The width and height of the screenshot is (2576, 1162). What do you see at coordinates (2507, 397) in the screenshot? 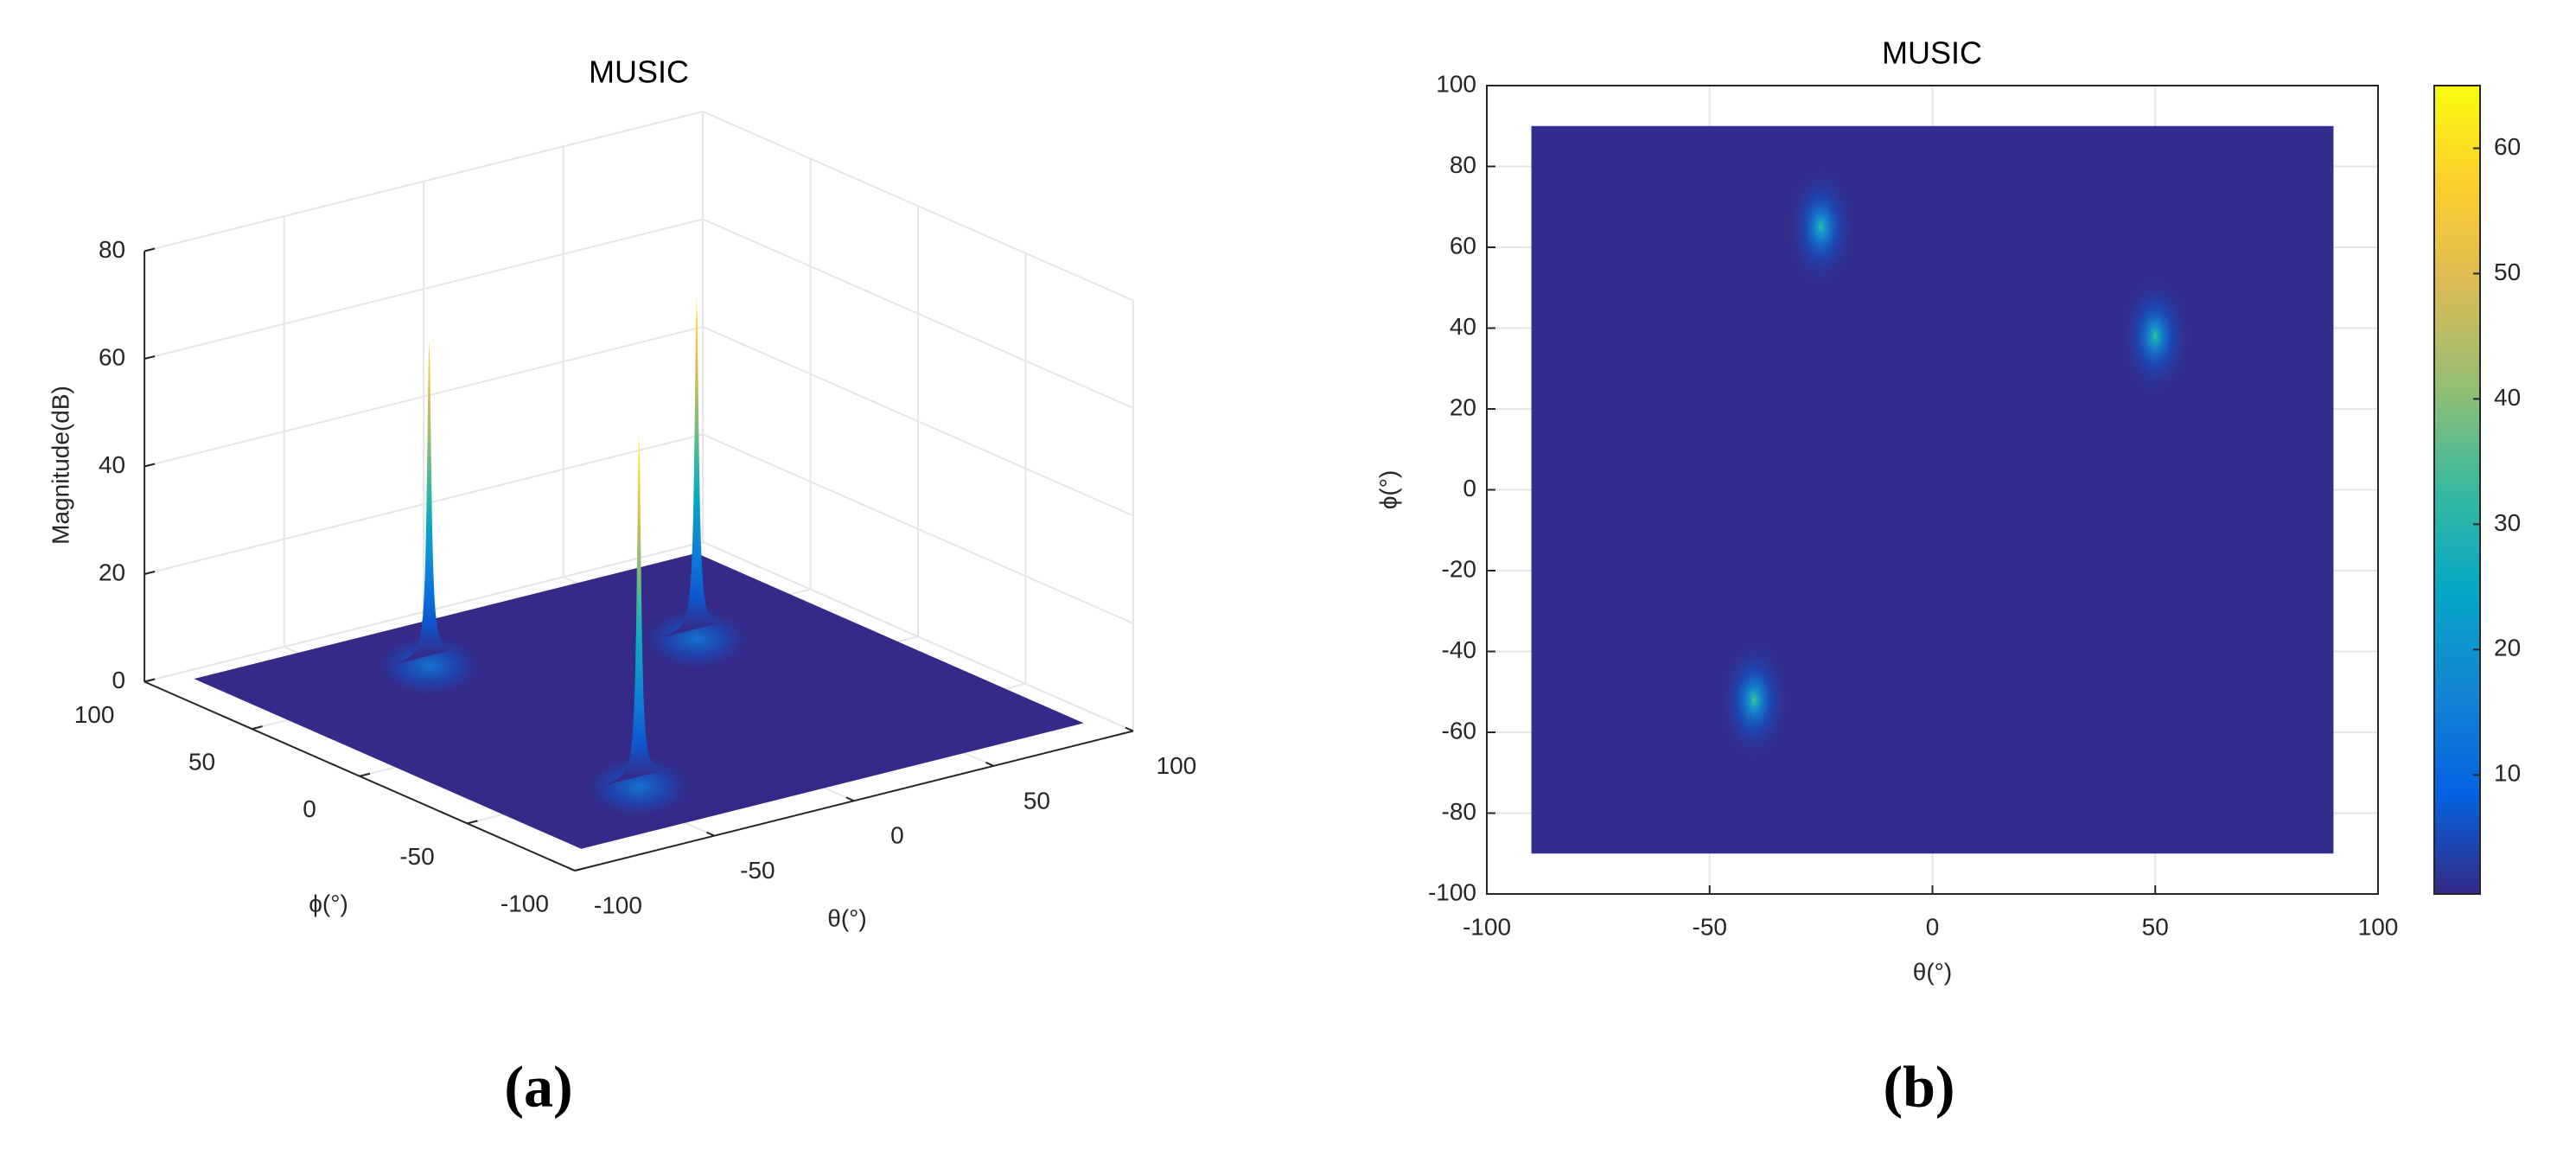
I see `colorbar-tick-label: 40` at bounding box center [2507, 397].